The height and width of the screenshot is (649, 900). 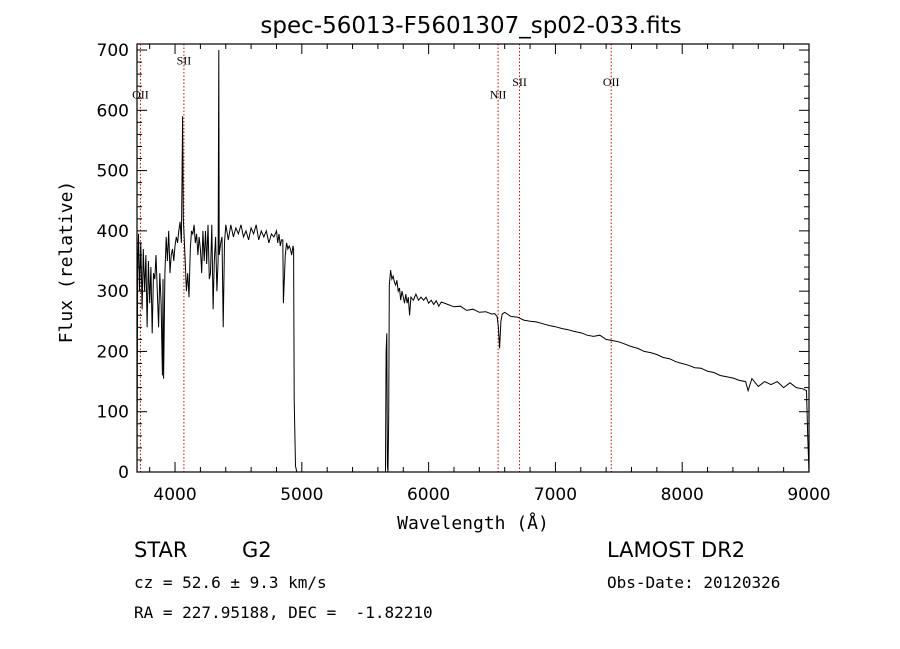 What do you see at coordinates (113, 292) in the screenshot?
I see `y-tick-label: 300` at bounding box center [113, 292].